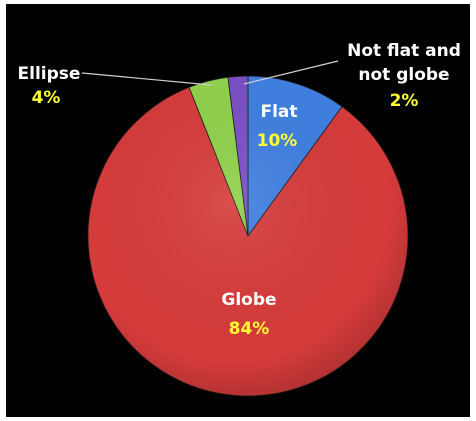  What do you see at coordinates (404, 101) in the screenshot?
I see `slice-value-not-flat-and-not-globe: 2%` at bounding box center [404, 101].